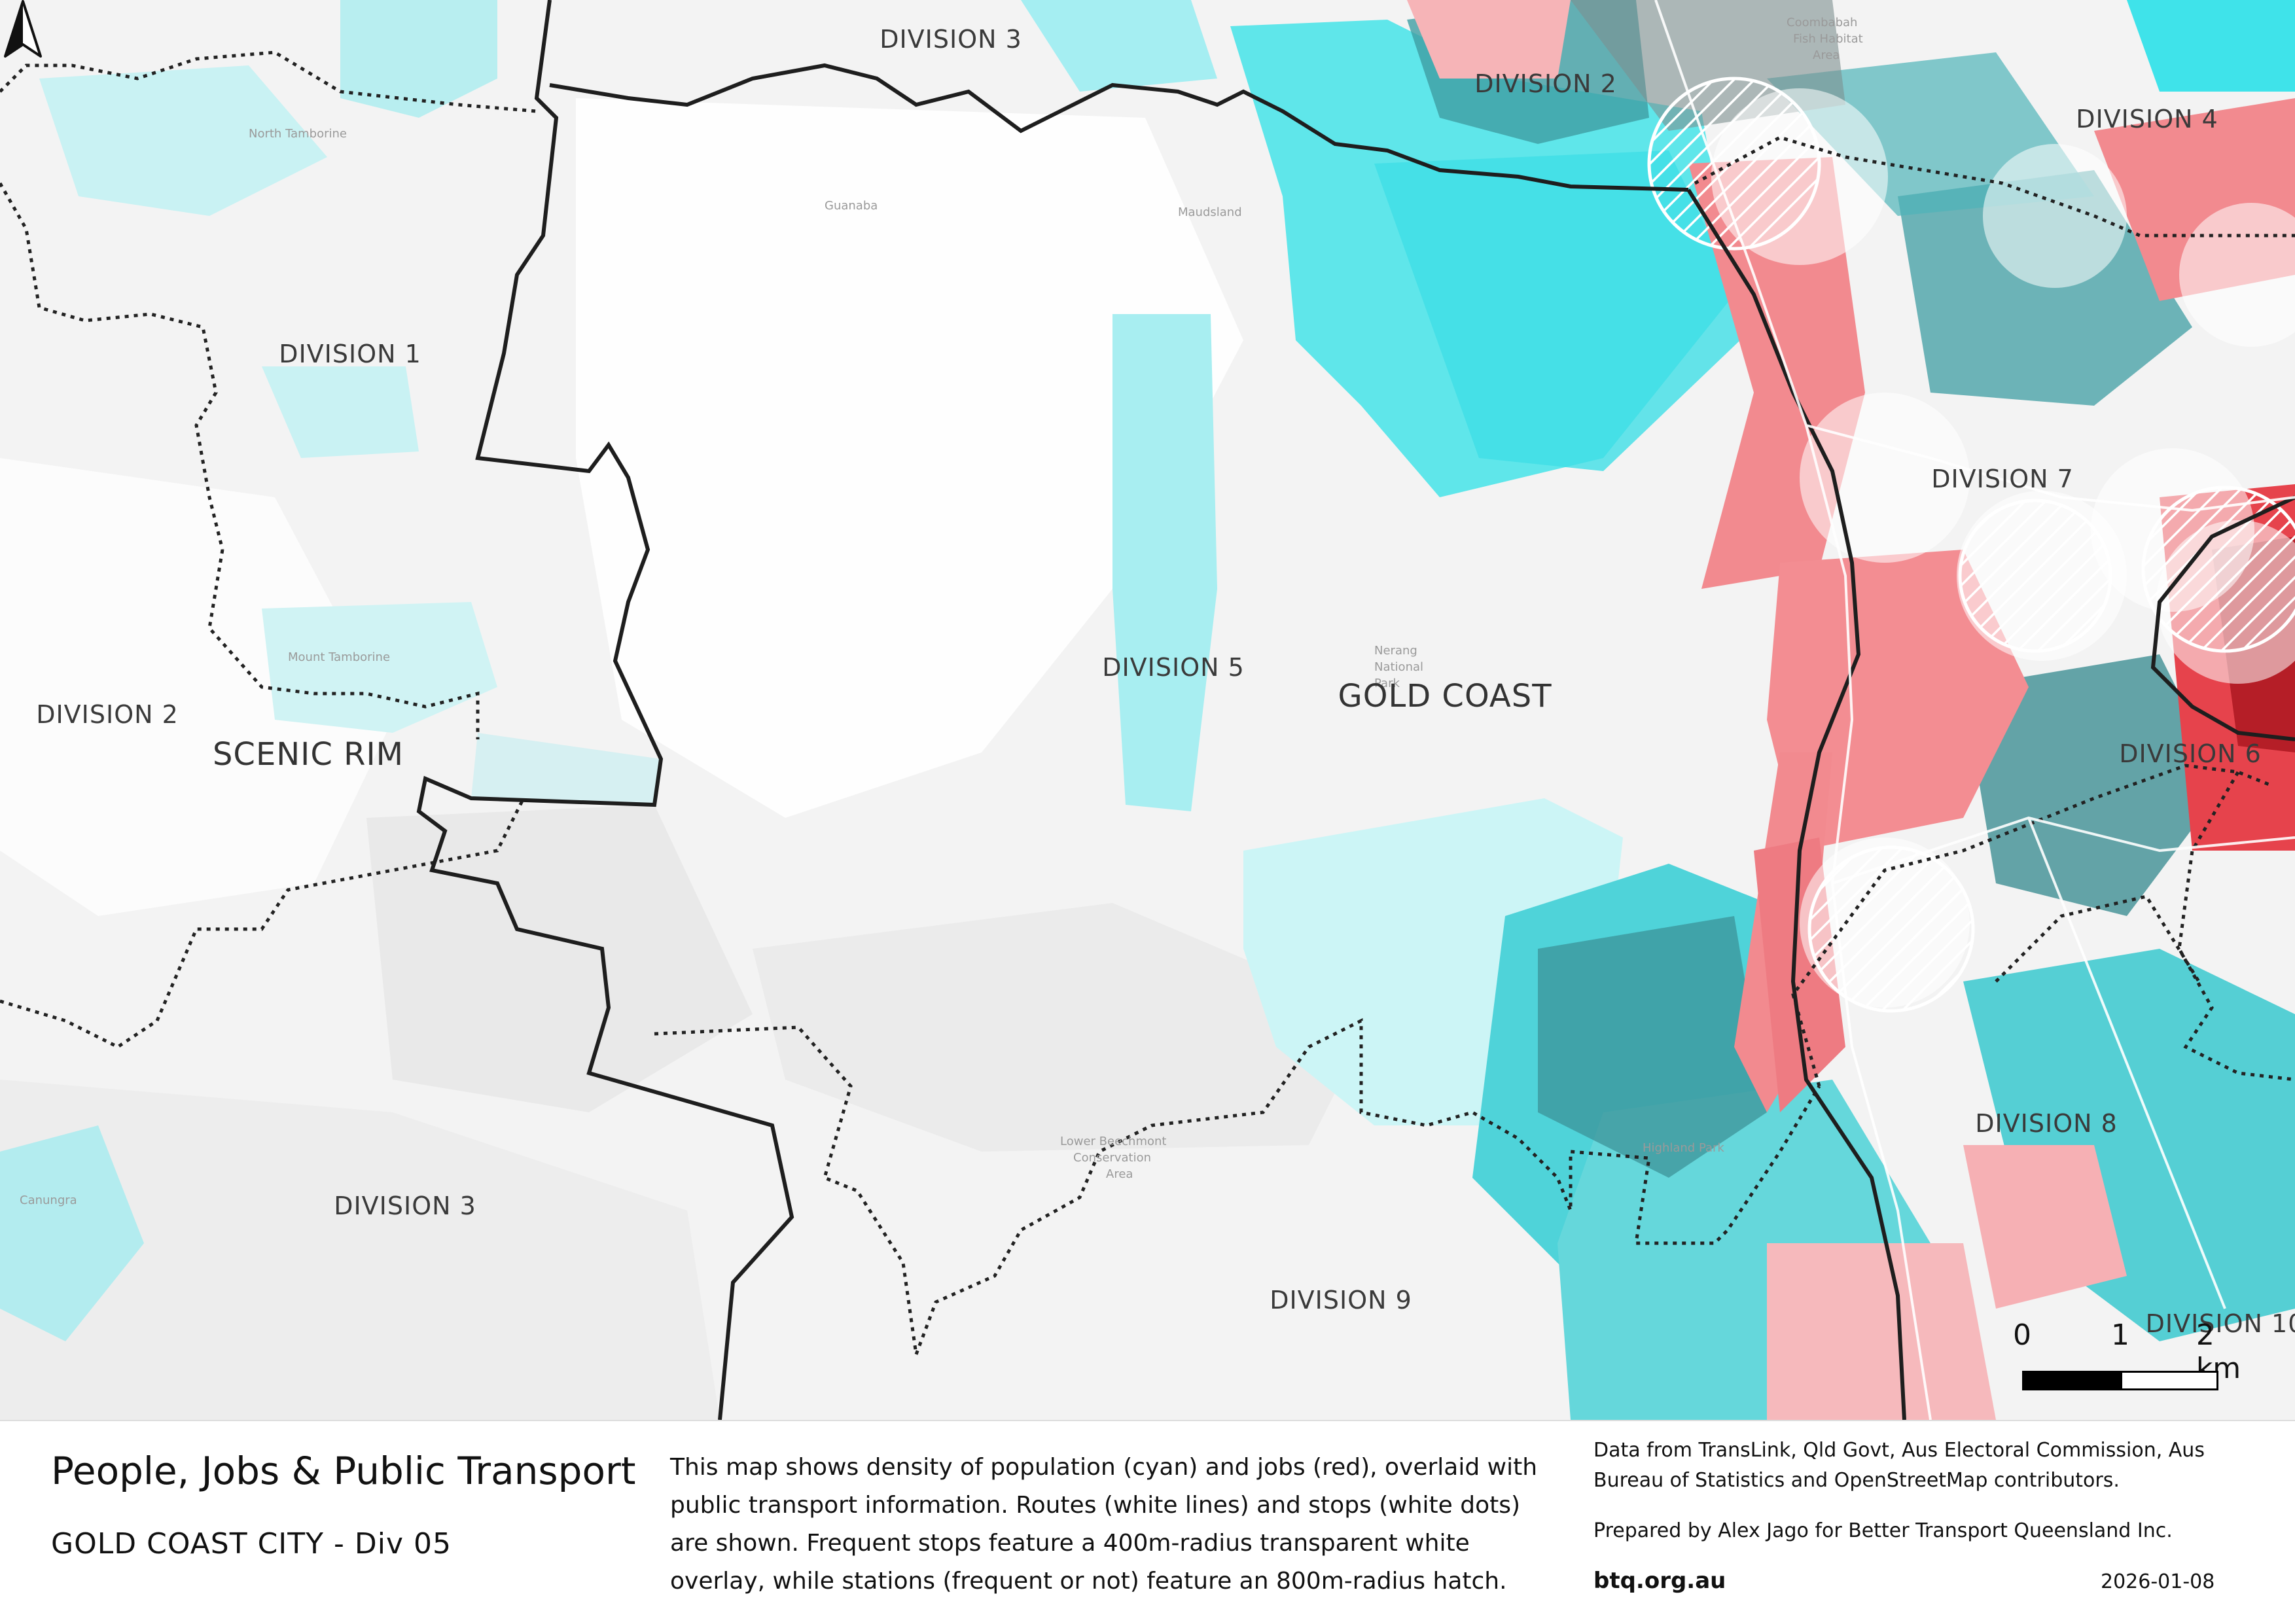 The image size is (2295, 1624). I want to click on scale-segment-black, so click(2071, 1380).